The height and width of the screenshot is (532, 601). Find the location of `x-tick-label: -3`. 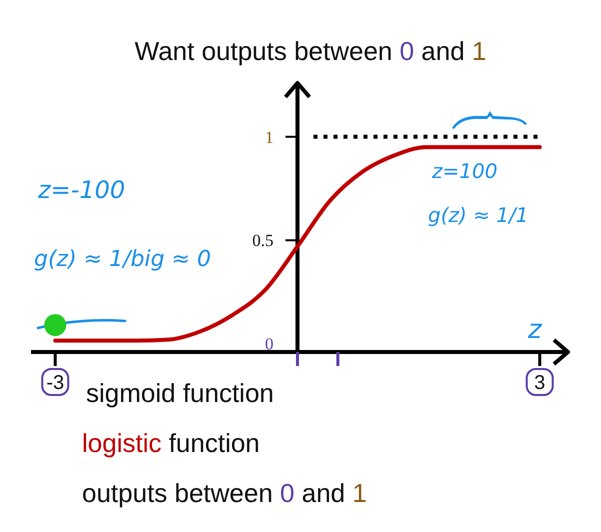

x-tick-label: -3 is located at coordinates (55, 383).